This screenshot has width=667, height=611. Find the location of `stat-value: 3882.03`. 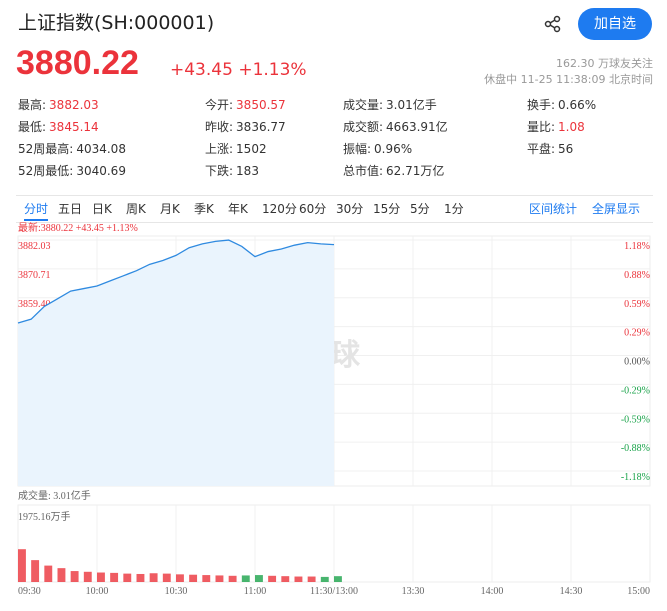

stat-value: 3882.03 is located at coordinates (74, 105).